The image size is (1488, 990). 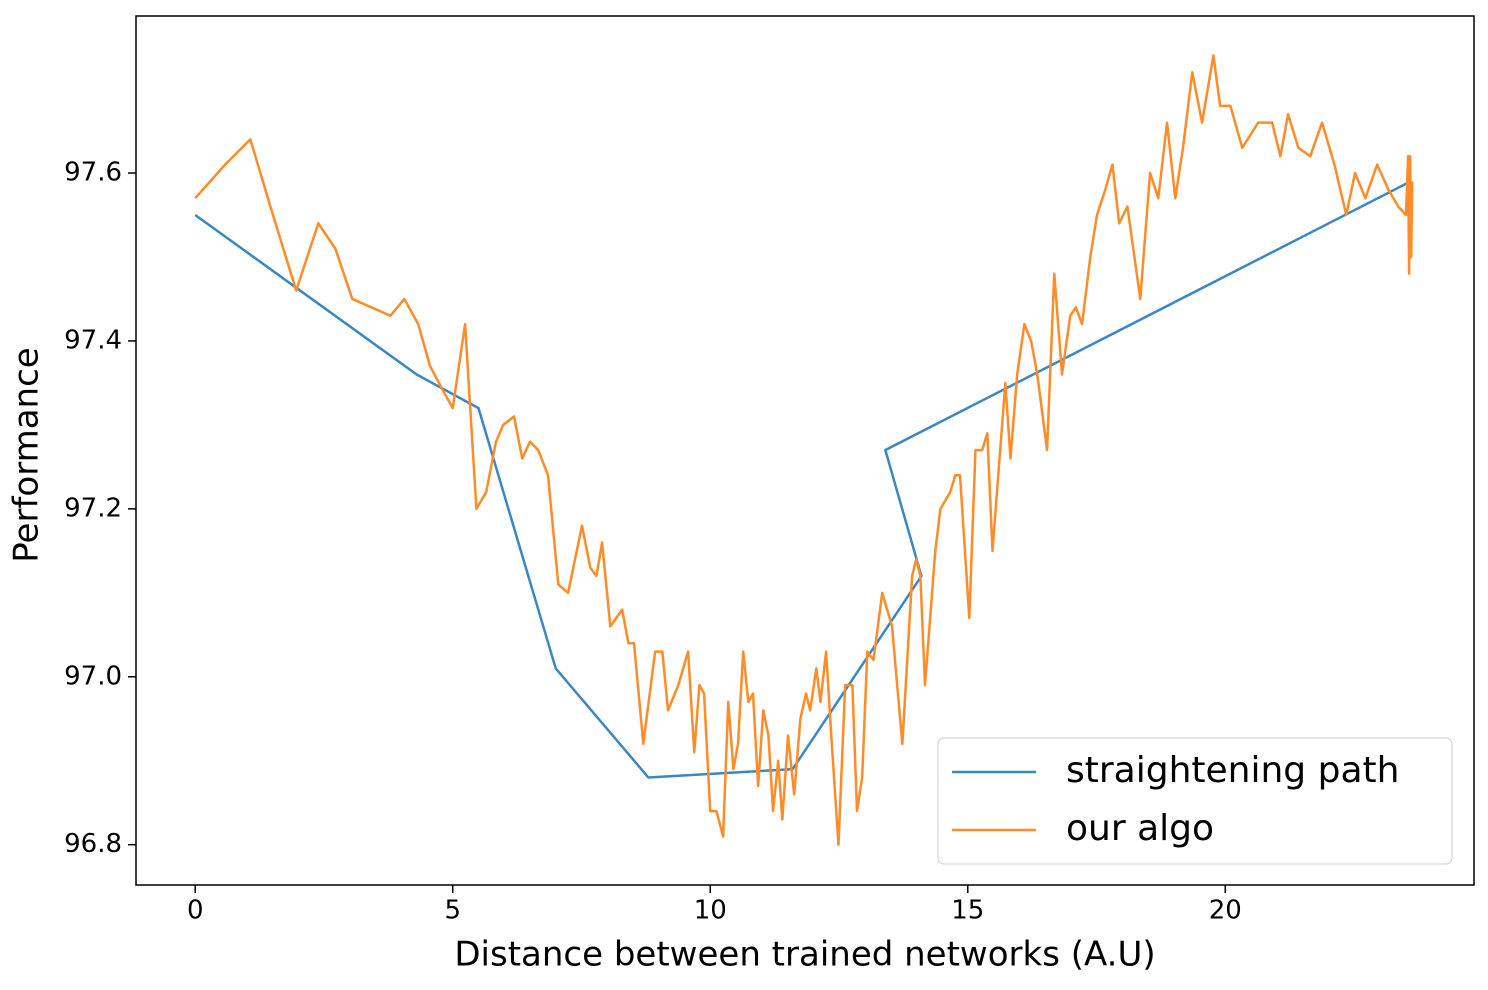 I want to click on x-tick-label: 20, so click(x=1225, y=911).